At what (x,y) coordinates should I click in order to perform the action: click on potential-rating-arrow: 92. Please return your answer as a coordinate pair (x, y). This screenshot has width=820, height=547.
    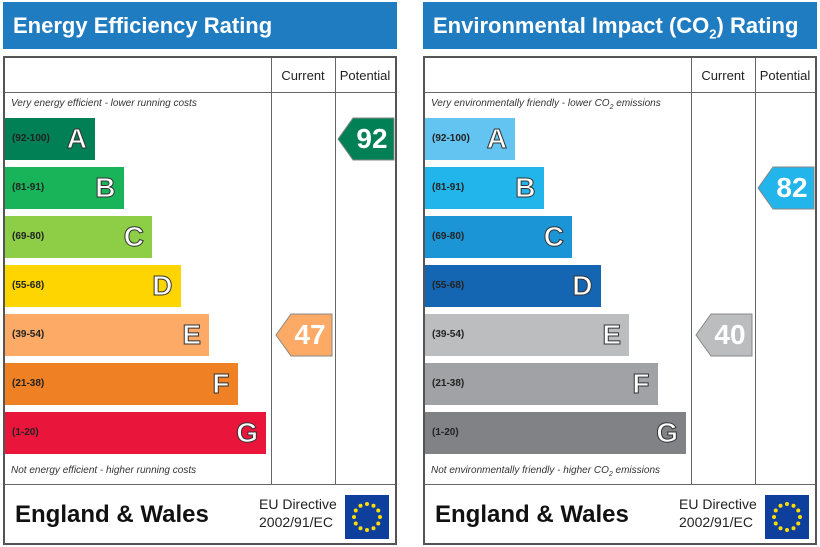
    Looking at the image, I should click on (366, 139).